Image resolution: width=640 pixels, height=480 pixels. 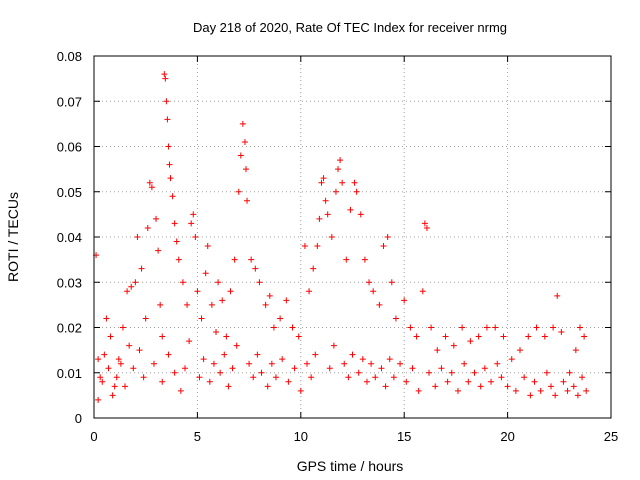 What do you see at coordinates (301, 436) in the screenshot?
I see `x-tick-label: 10` at bounding box center [301, 436].